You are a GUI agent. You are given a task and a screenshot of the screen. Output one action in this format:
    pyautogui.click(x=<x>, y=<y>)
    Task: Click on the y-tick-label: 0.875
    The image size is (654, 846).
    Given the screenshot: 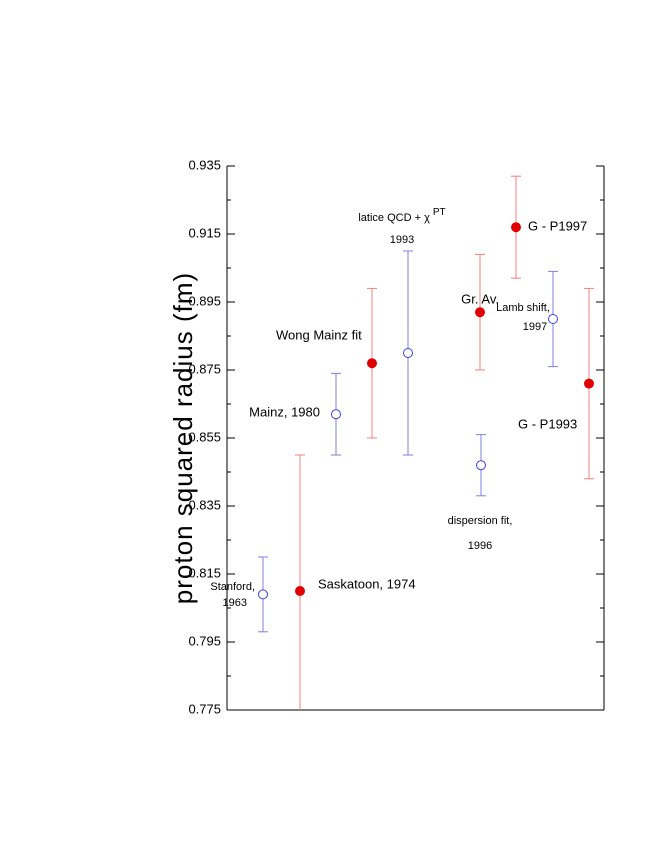 What is the action you would take?
    pyautogui.click(x=204, y=368)
    